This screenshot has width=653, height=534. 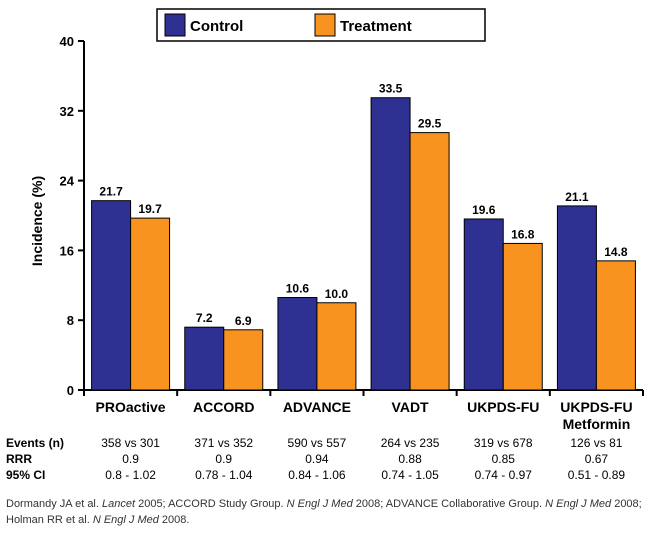 What do you see at coordinates (484, 210) in the screenshot?
I see `data-label: 19.6` at bounding box center [484, 210].